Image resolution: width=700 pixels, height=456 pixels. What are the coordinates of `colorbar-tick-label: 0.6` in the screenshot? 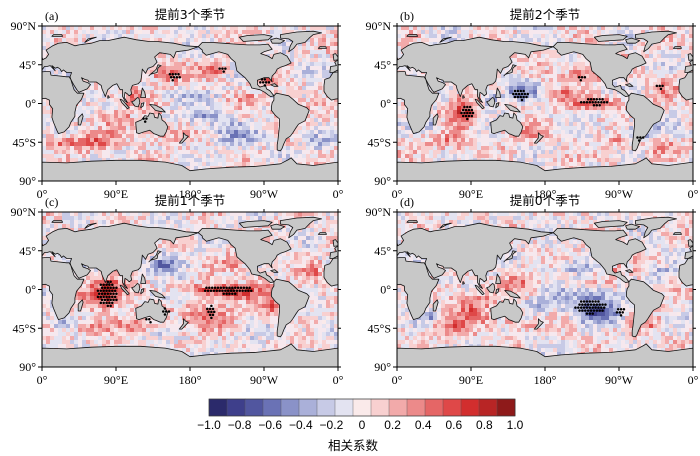 It's located at (453, 425).